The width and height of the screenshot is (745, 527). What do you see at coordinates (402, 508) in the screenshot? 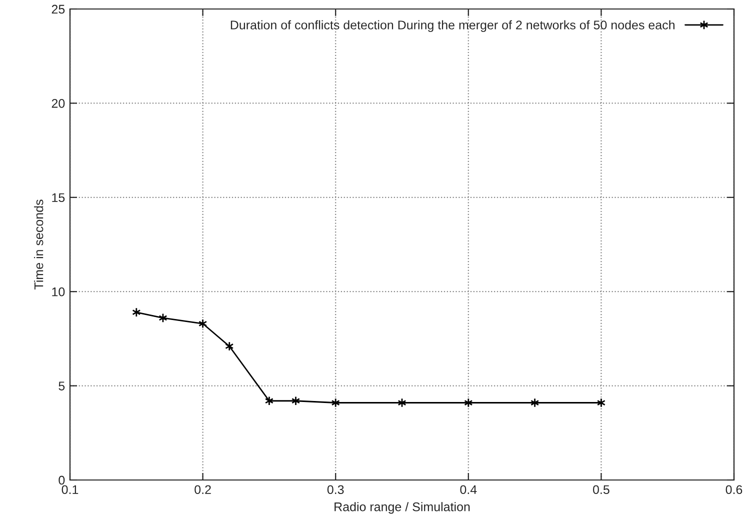
I see `x-axis-title: Radio range / Simulation` at bounding box center [402, 508].